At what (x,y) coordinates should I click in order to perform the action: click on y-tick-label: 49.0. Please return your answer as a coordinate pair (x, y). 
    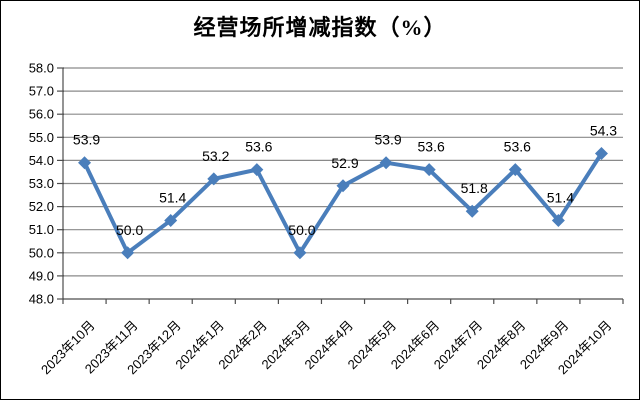
    Looking at the image, I should click on (41, 275).